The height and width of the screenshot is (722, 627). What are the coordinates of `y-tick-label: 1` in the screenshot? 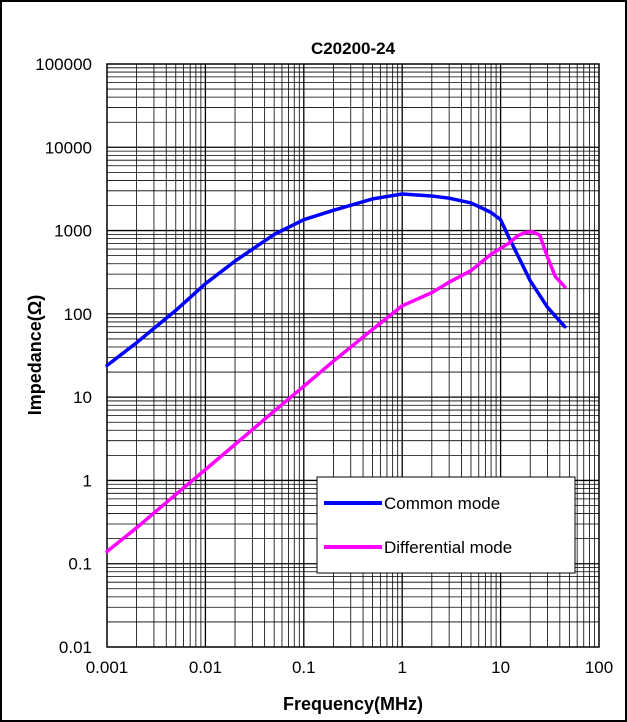 It's located at (87, 480).